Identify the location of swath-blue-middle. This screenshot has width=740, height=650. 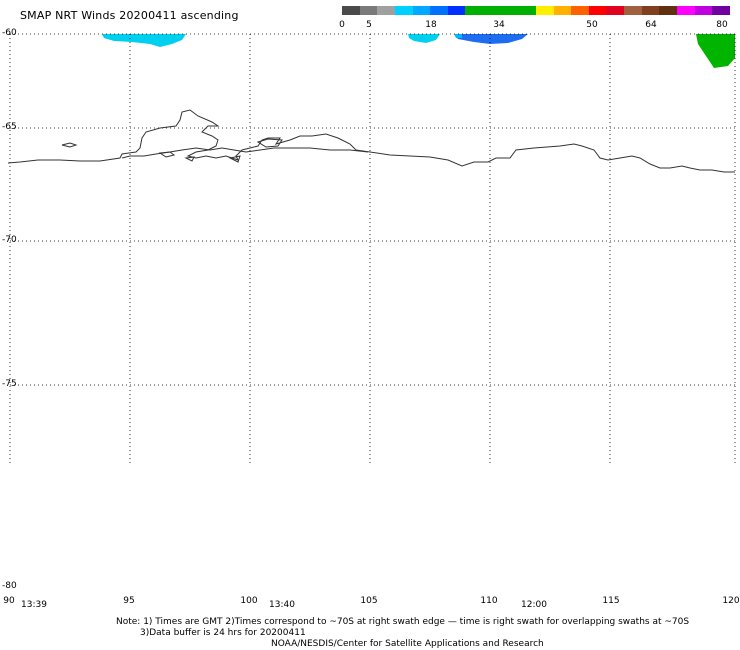
(491, 39).